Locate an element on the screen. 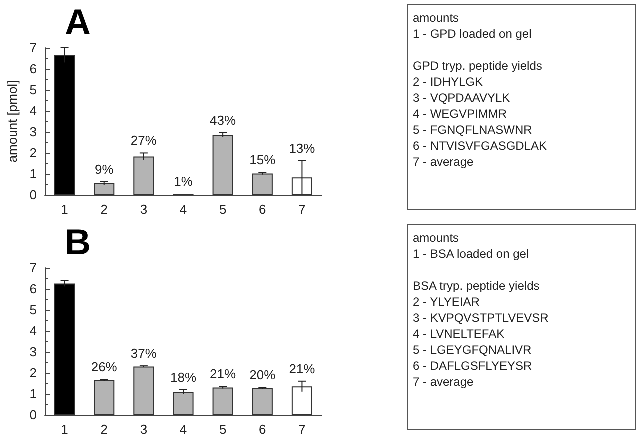 This screenshot has height=440, width=642. text: GPD tryp. peptide yields 2 - IDHYLGK 3 - VQPDAAVYLK 4 - WEGVPIMMR 5 - FGNQFLNASWNR 6 - NTVISVFGASGDLAK 7 - average is located at coordinates (480, 114).